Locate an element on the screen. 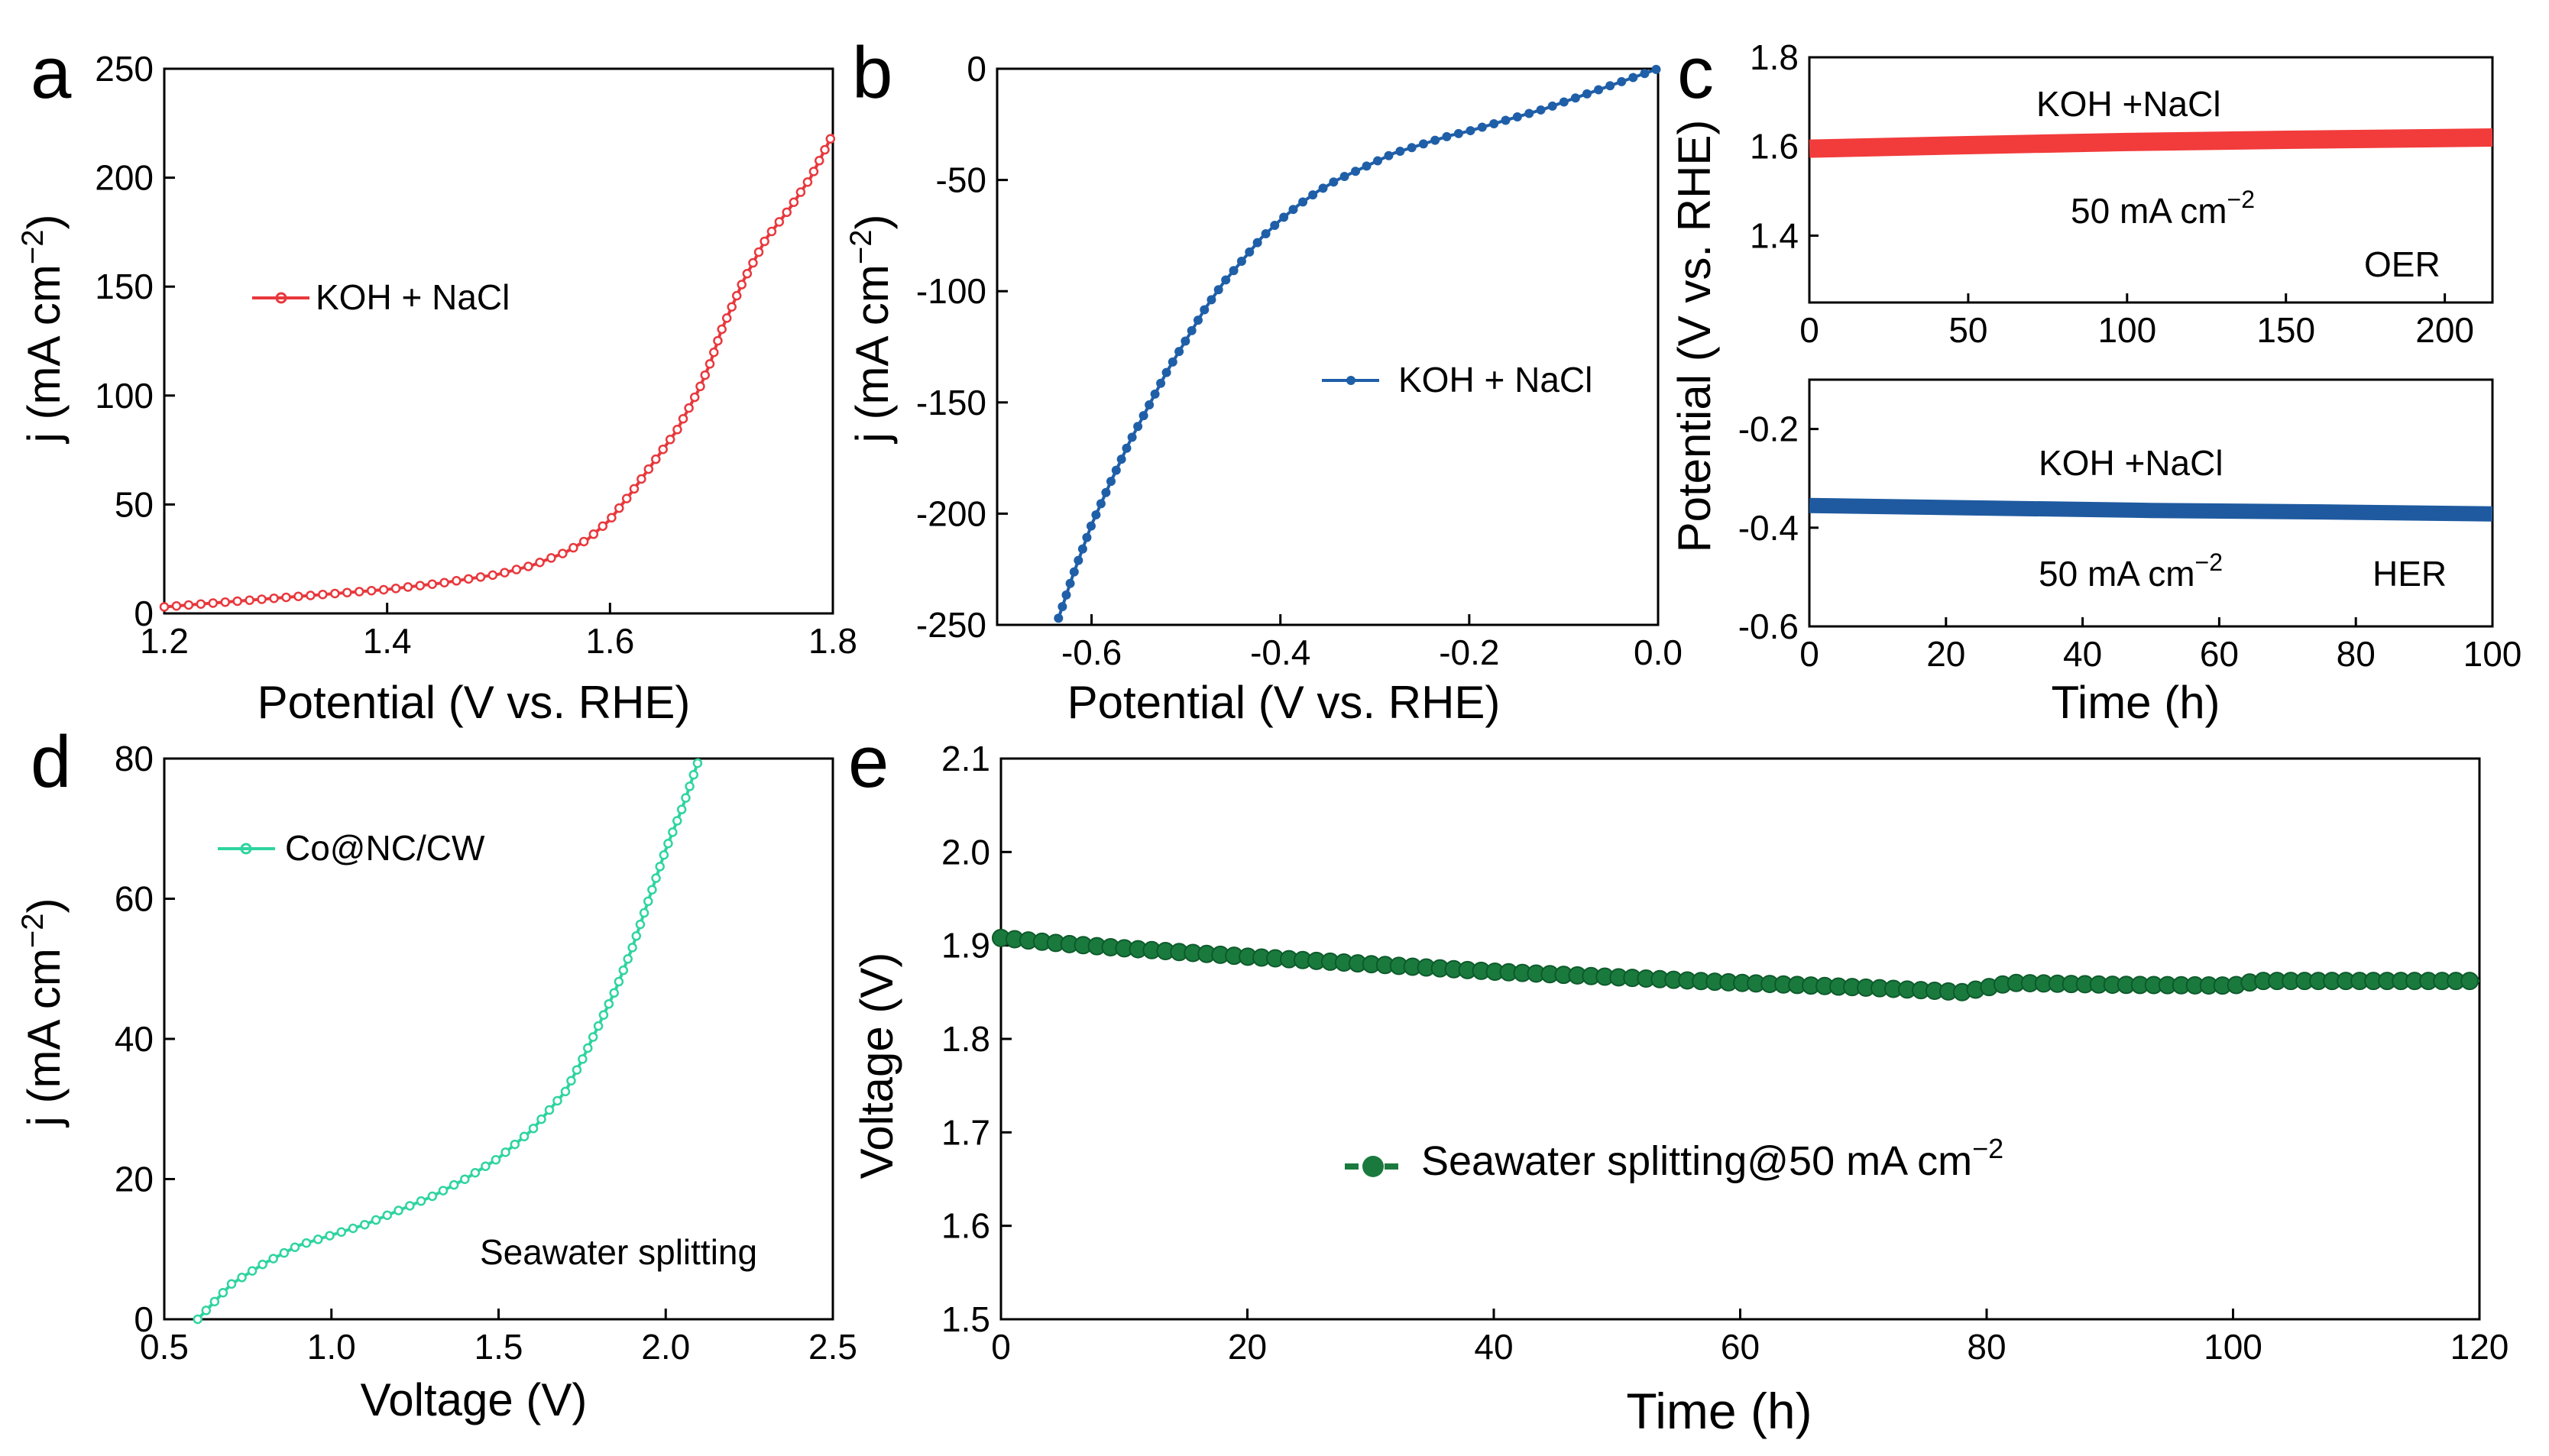  legend-d-marker is located at coordinates (246, 849).